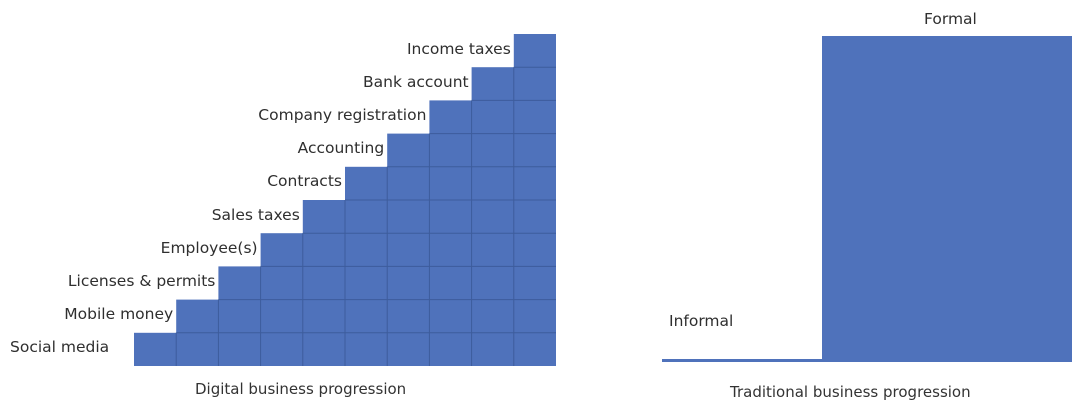 The height and width of the screenshot is (408, 1083). I want to click on step-label: Licenses & permits, so click(141, 281).